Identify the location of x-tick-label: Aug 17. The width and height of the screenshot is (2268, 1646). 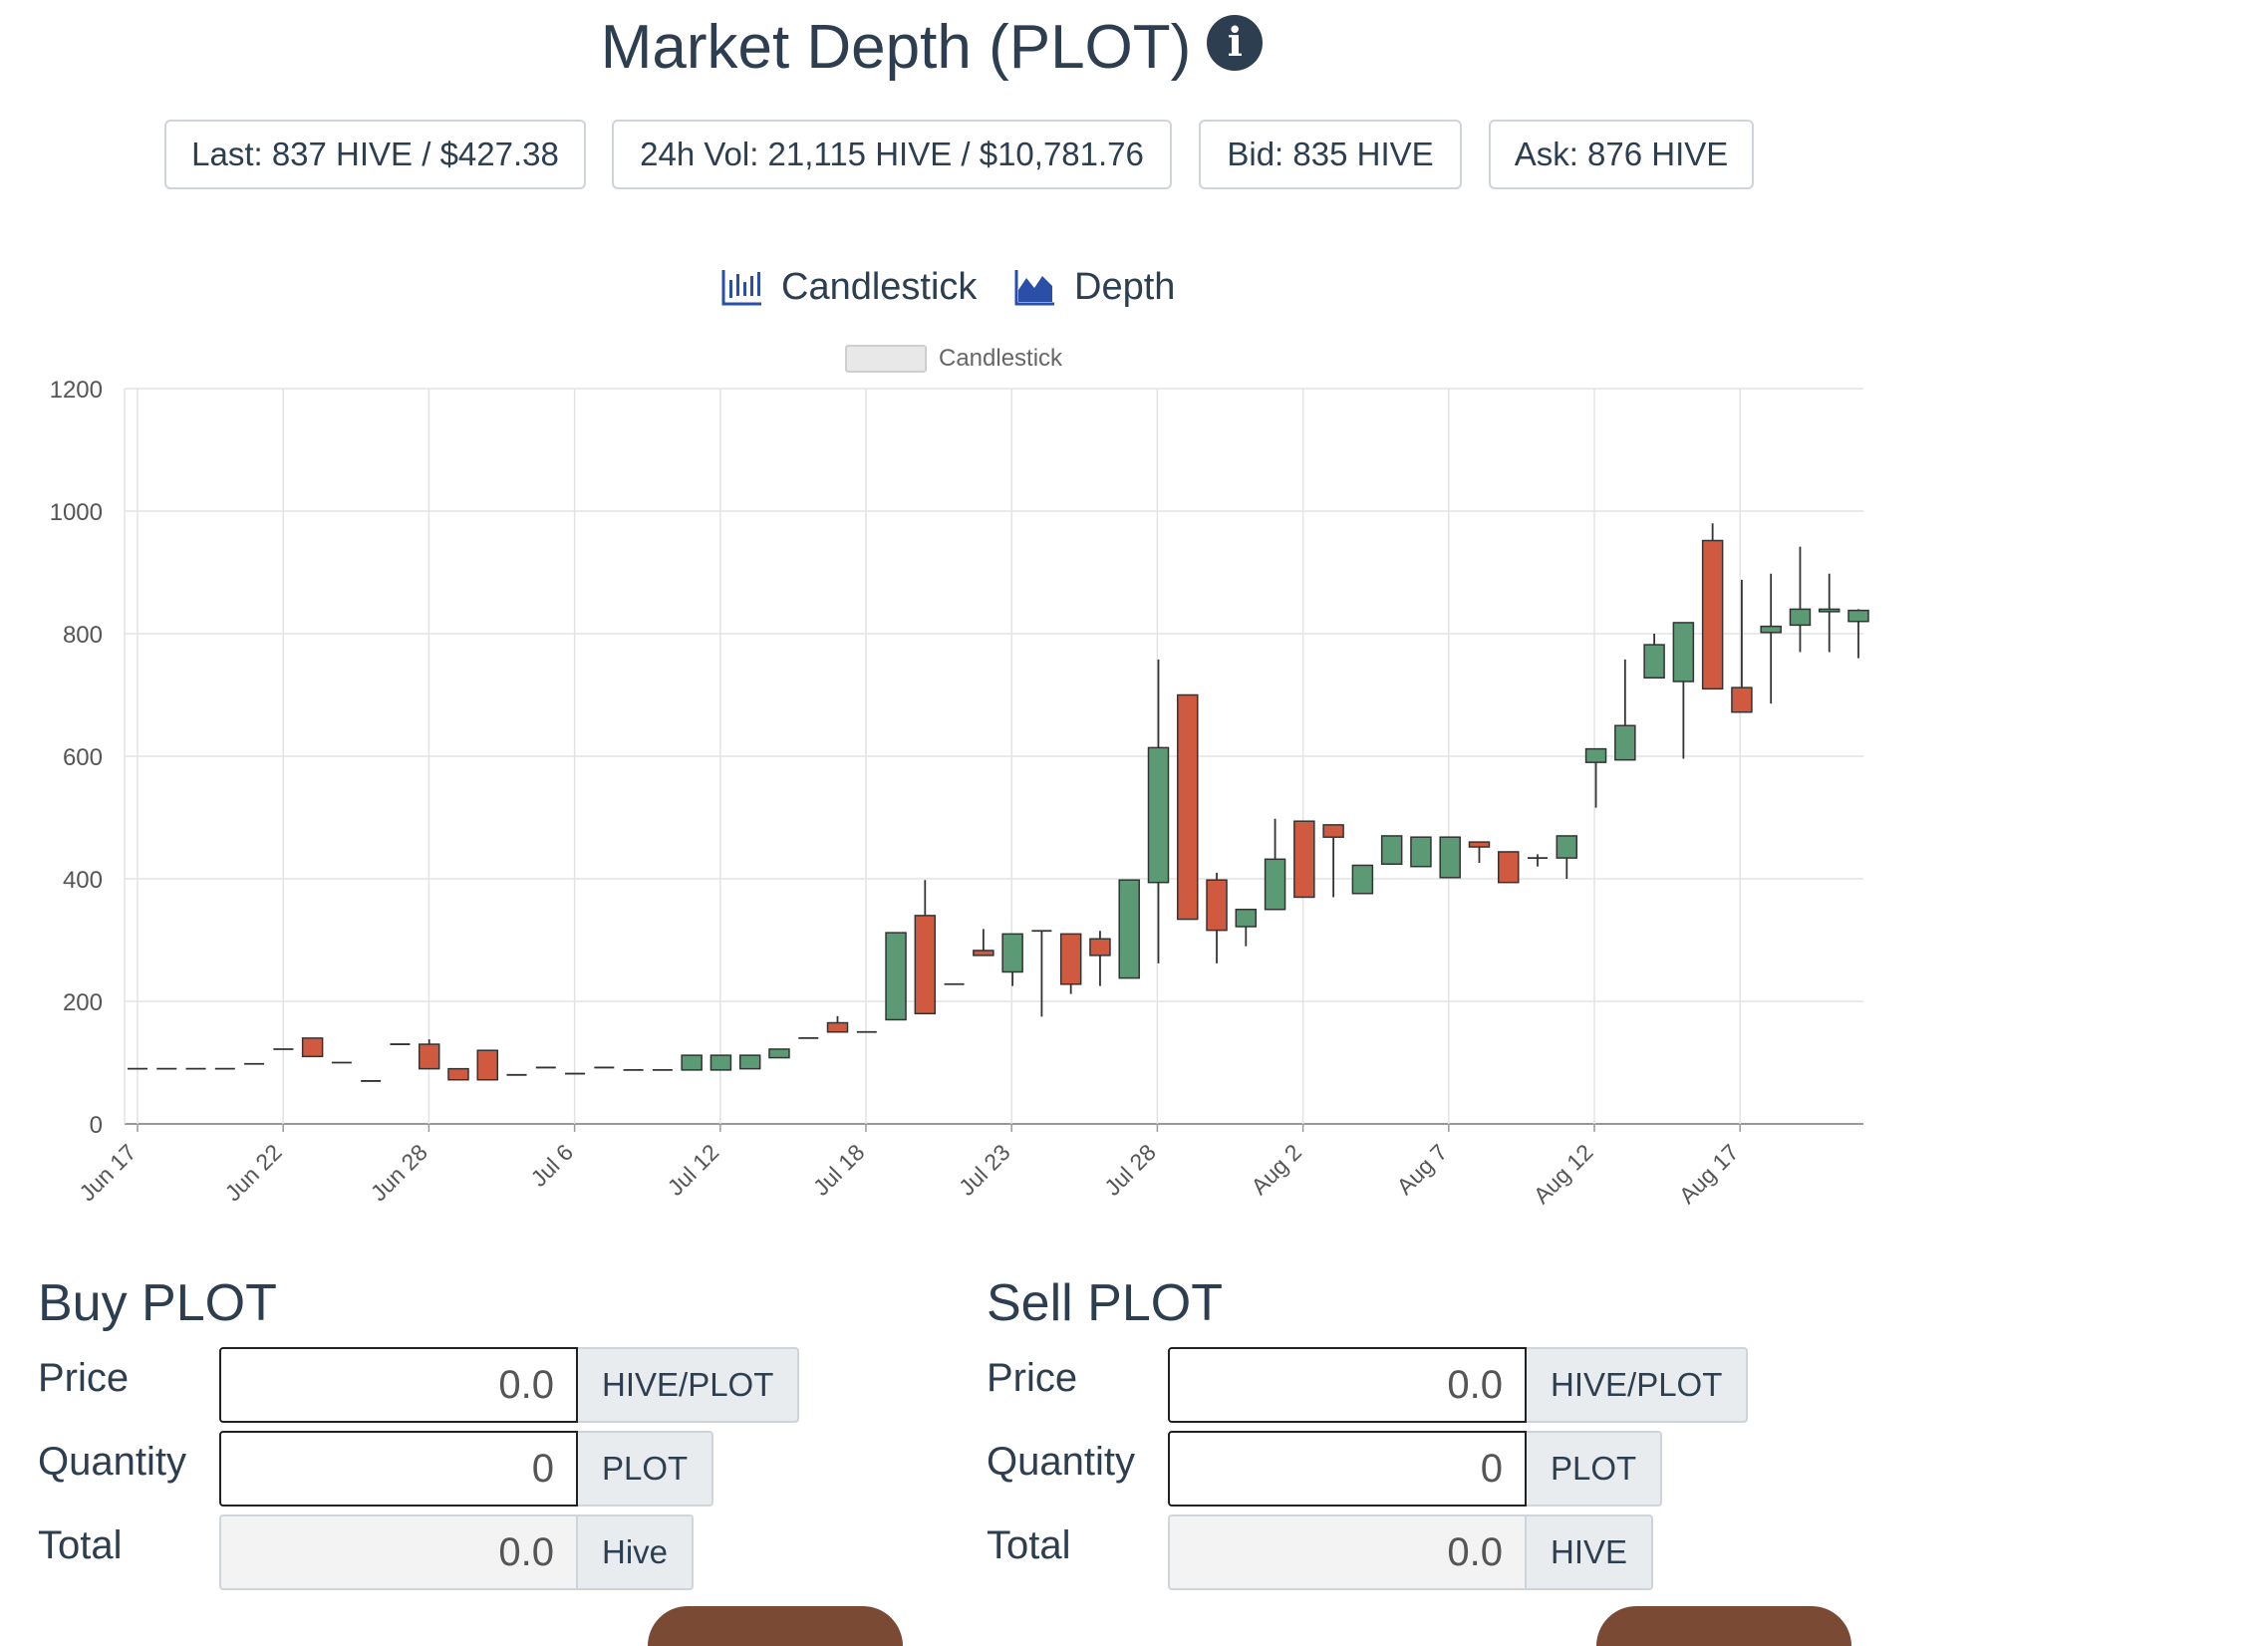
(1709, 1174).